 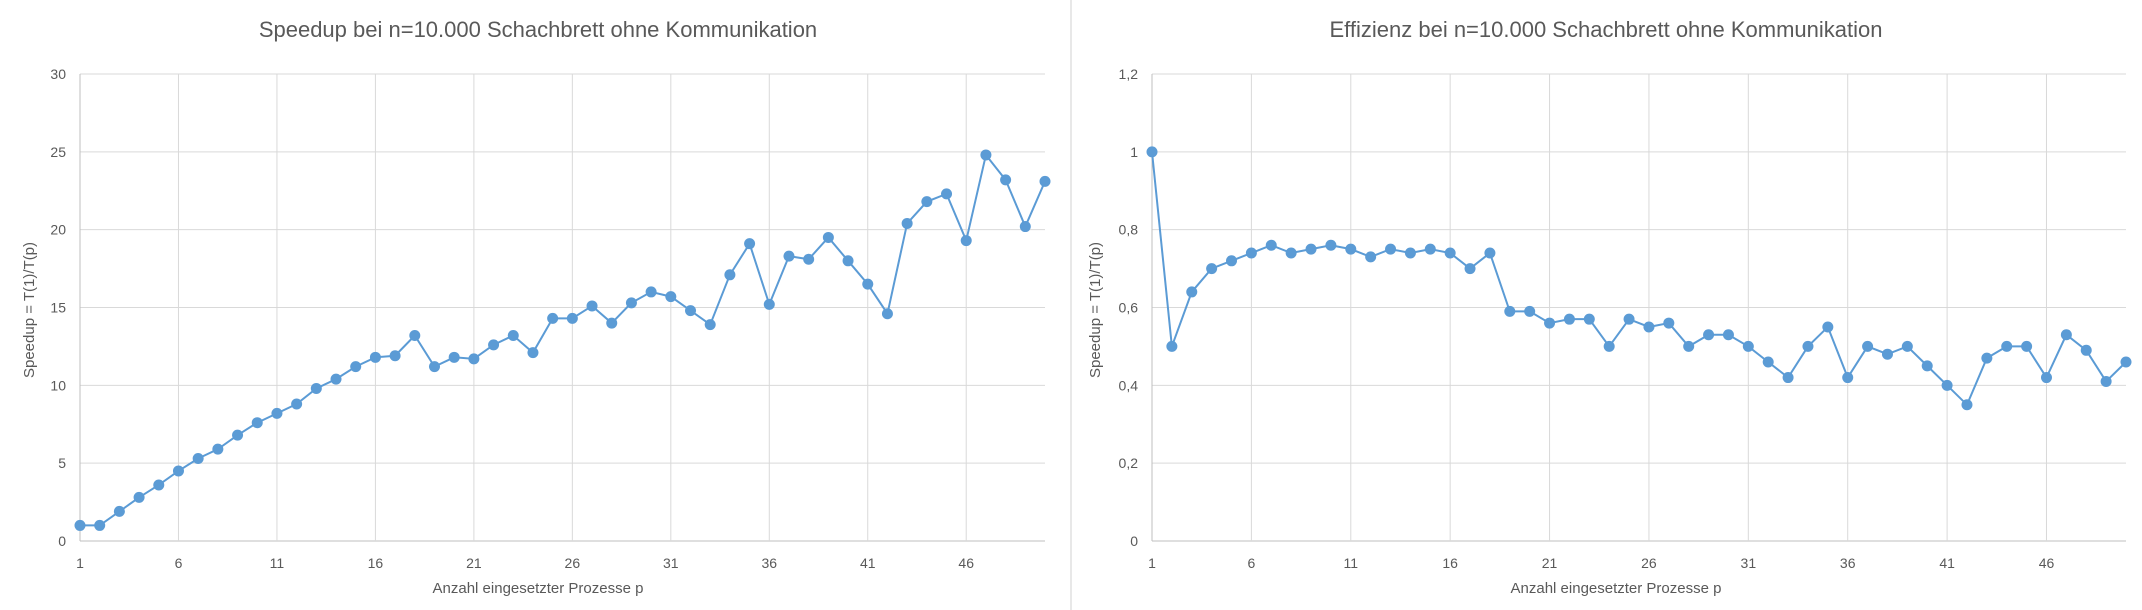 What do you see at coordinates (58, 308) in the screenshot?
I see `y-tick-label: 15` at bounding box center [58, 308].